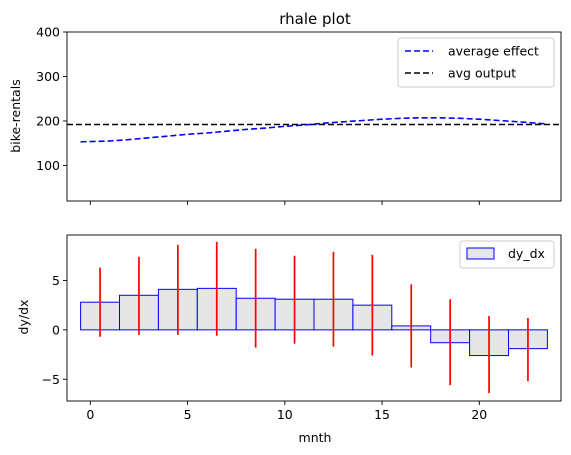 This screenshot has height=455, width=571. I want to click on top-y-tick-label: 300, so click(48, 76).